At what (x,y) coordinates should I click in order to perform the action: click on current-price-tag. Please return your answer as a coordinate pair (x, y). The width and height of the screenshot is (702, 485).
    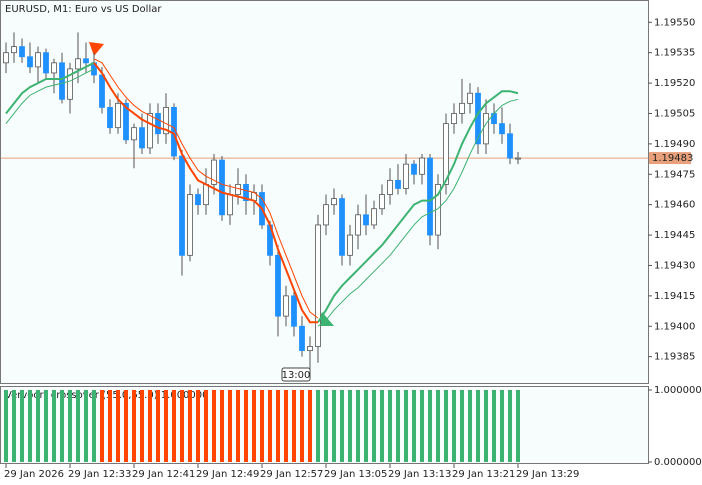
    Looking at the image, I should click on (670, 158).